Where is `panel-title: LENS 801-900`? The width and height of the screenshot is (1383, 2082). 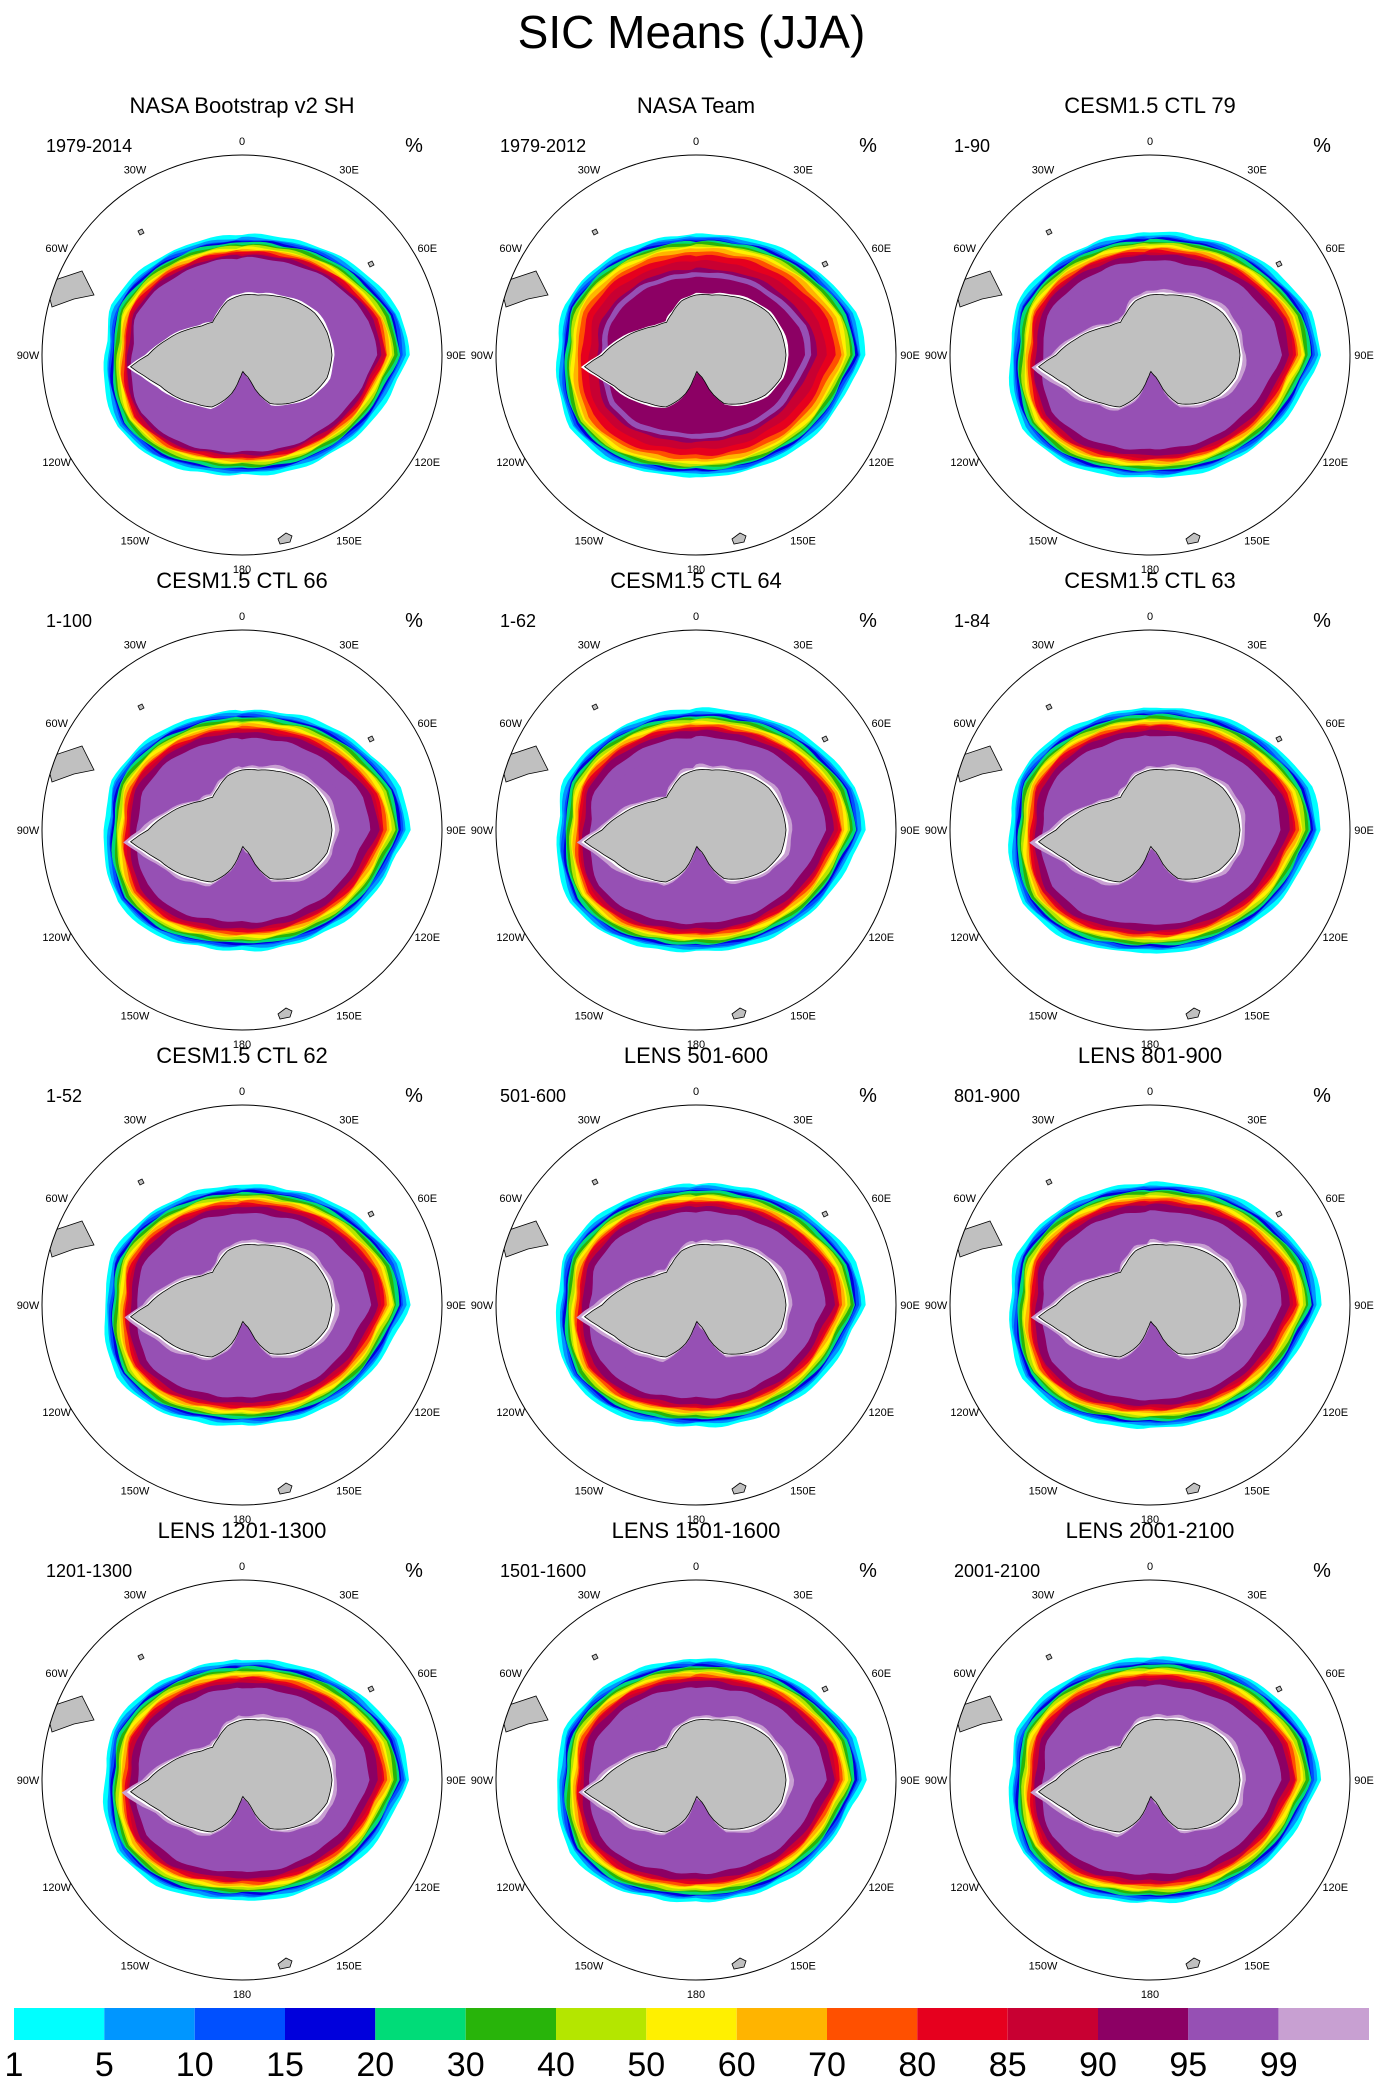 panel-title: LENS 801-900 is located at coordinates (1150, 1055).